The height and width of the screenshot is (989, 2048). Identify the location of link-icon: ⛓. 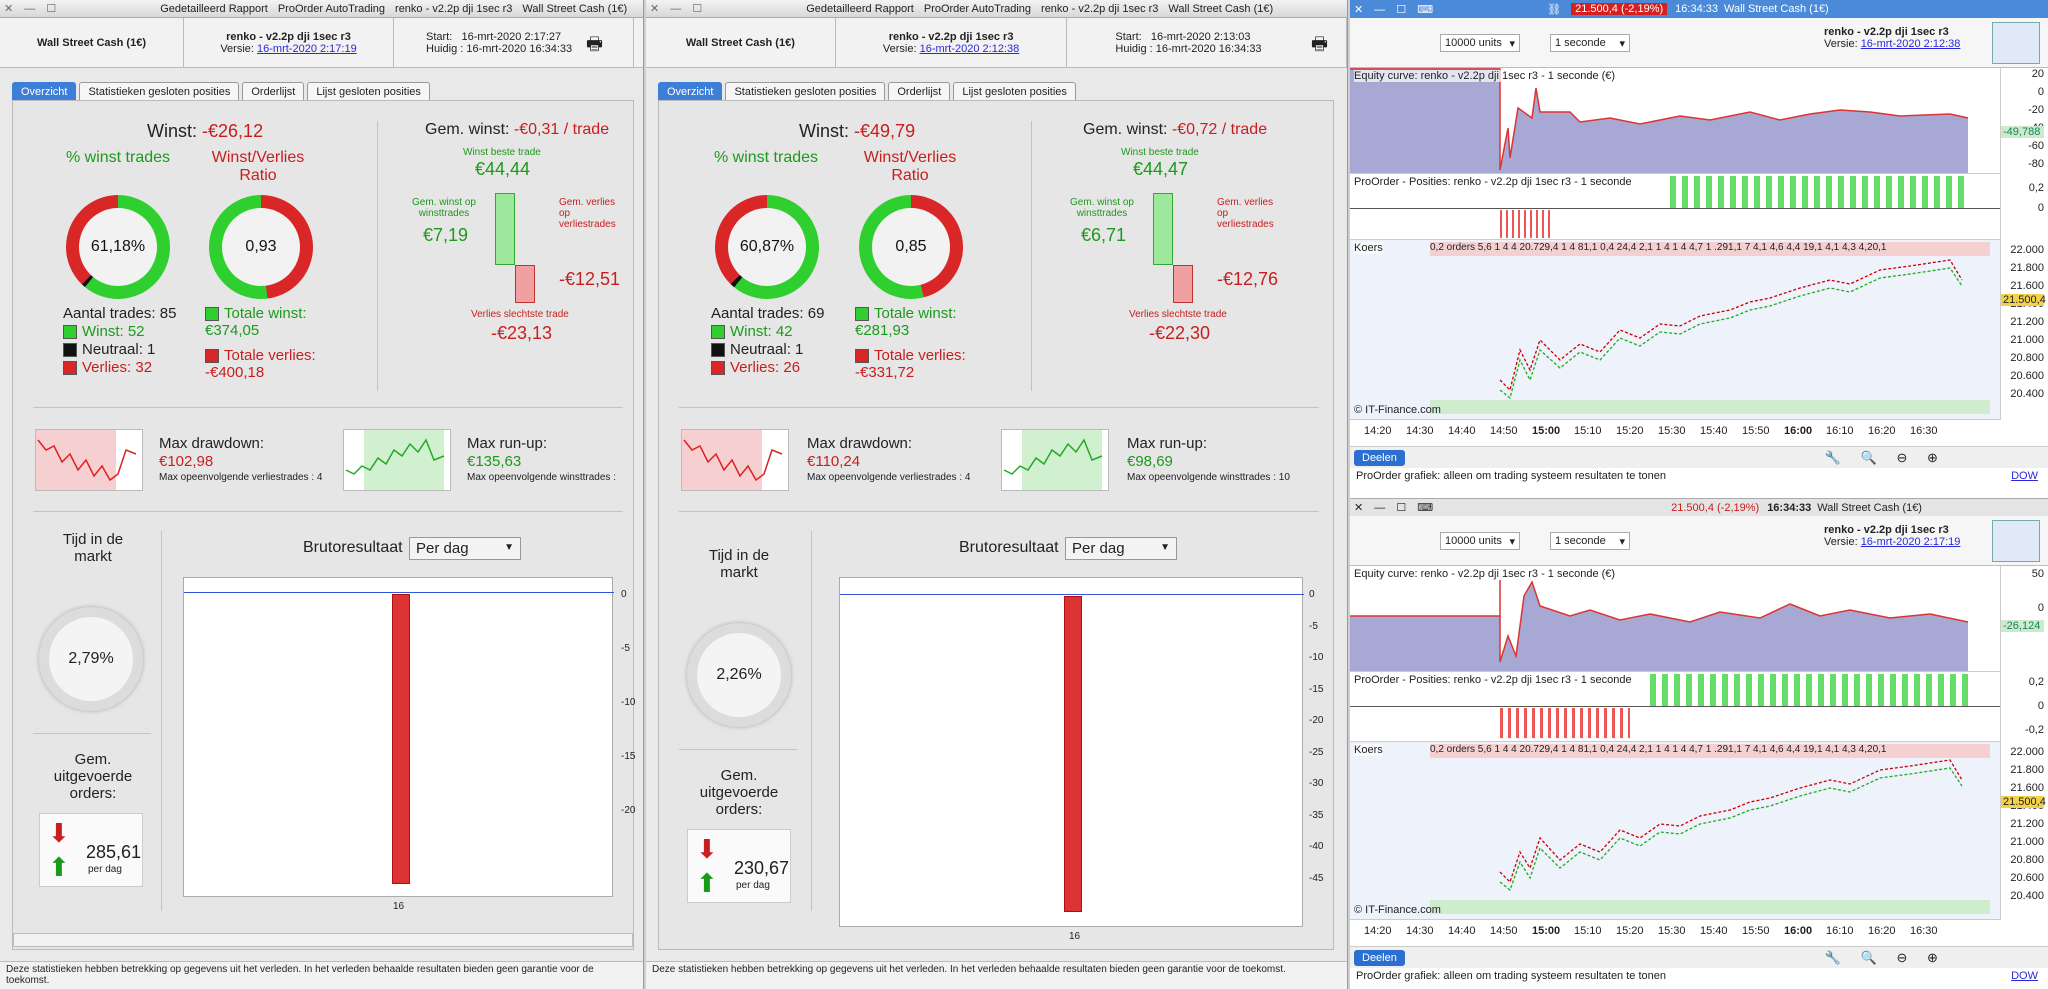
(1554, 9).